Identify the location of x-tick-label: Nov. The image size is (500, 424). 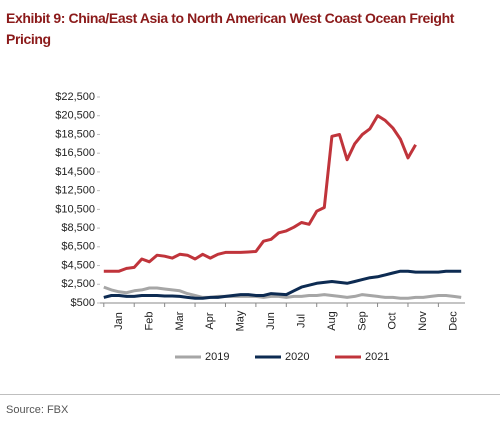
(423, 321).